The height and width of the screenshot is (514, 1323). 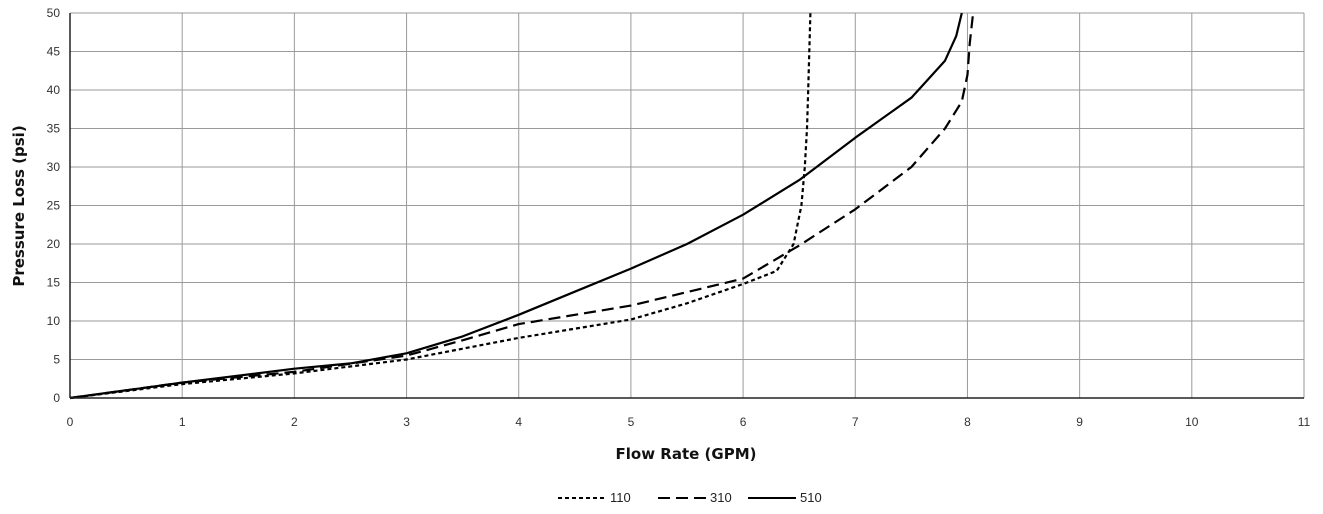 What do you see at coordinates (54, 52) in the screenshot?
I see `y-tick-label: 45` at bounding box center [54, 52].